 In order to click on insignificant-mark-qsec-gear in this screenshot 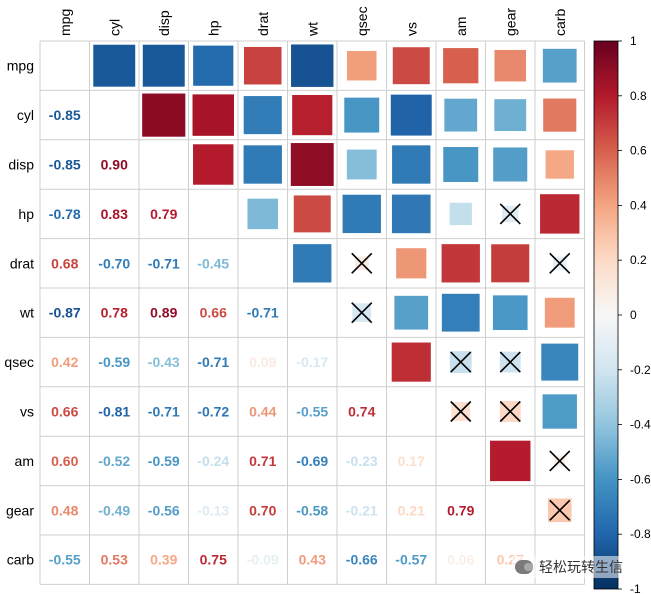, I will do `click(510, 362)`.